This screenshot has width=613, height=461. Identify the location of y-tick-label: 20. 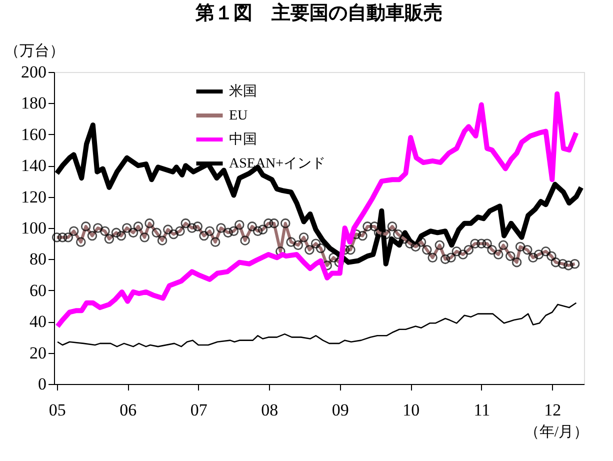
(38, 352).